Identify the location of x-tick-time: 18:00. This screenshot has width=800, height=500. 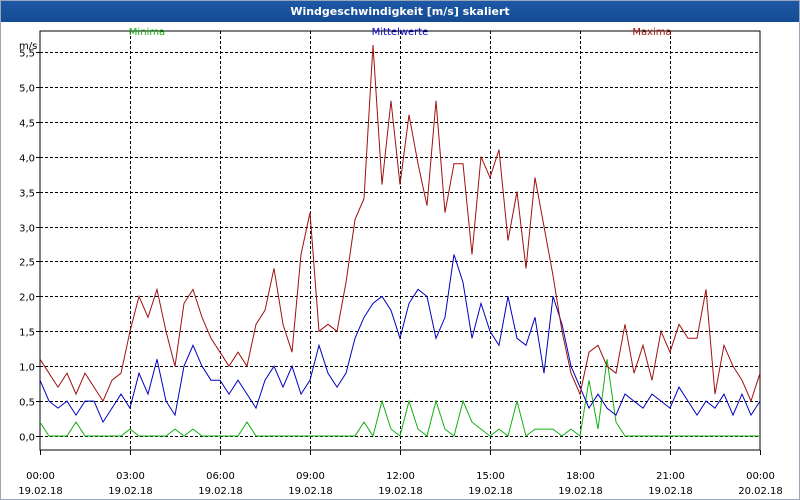
(580, 476).